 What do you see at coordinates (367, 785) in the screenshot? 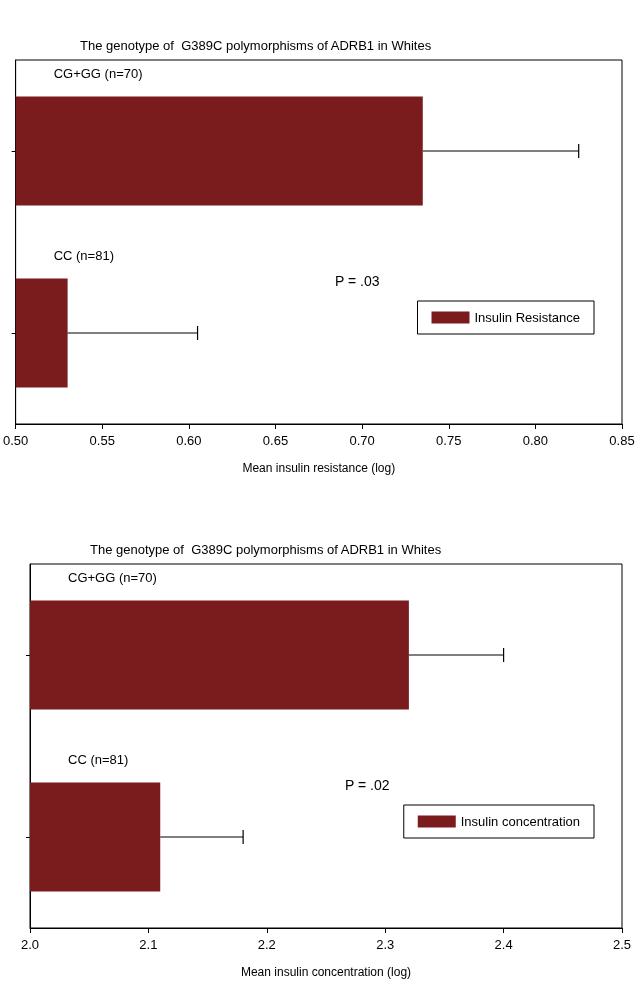
I see `annotation: P = .02` at bounding box center [367, 785].